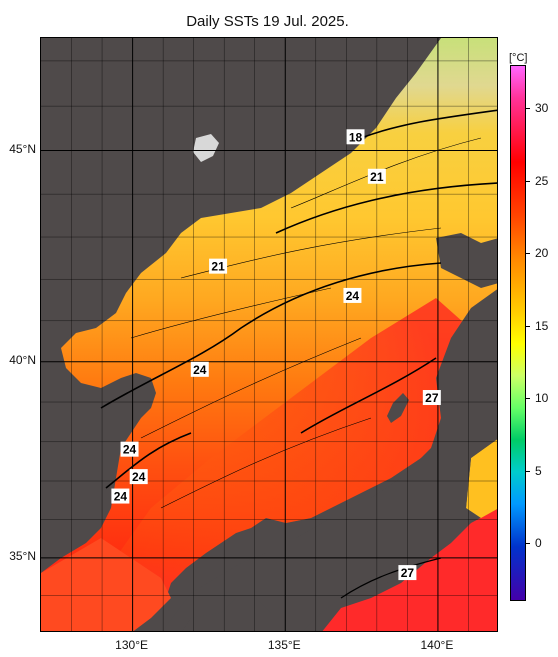 This screenshot has width=558, height=657. Describe the element at coordinates (538, 543) in the screenshot. I see `colorbar-tick-label: 0` at that location.